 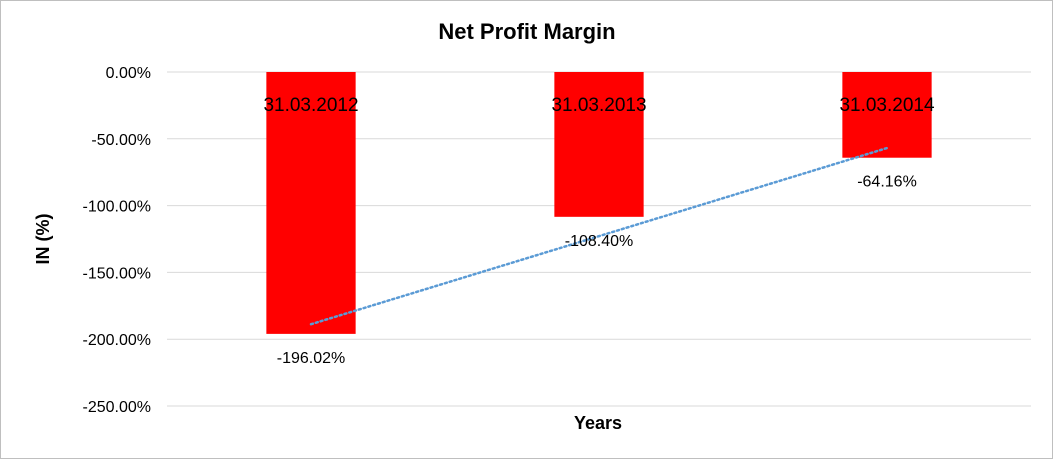 I want to click on chart-title: Net Profit Margin, so click(x=526, y=31).